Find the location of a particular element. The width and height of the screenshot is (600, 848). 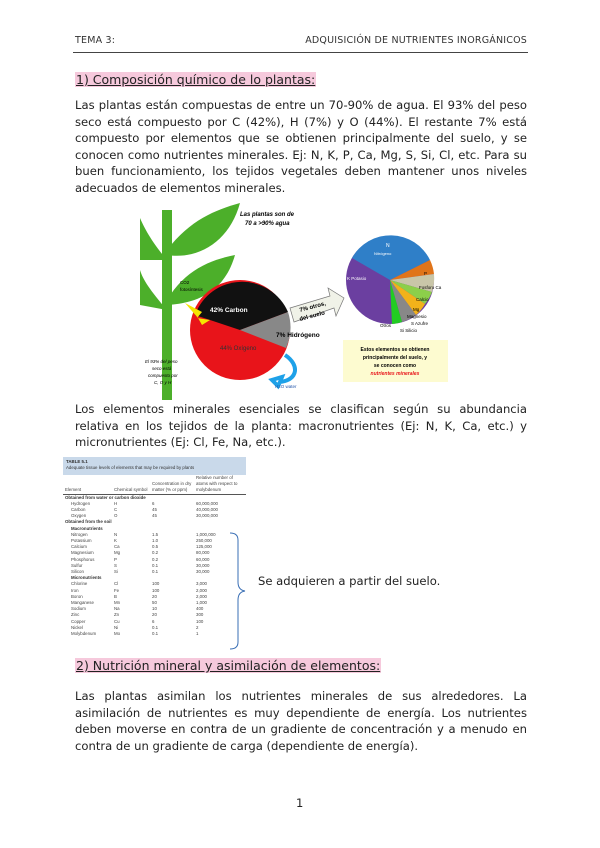

table-cell: Fe is located at coordinates (117, 590).